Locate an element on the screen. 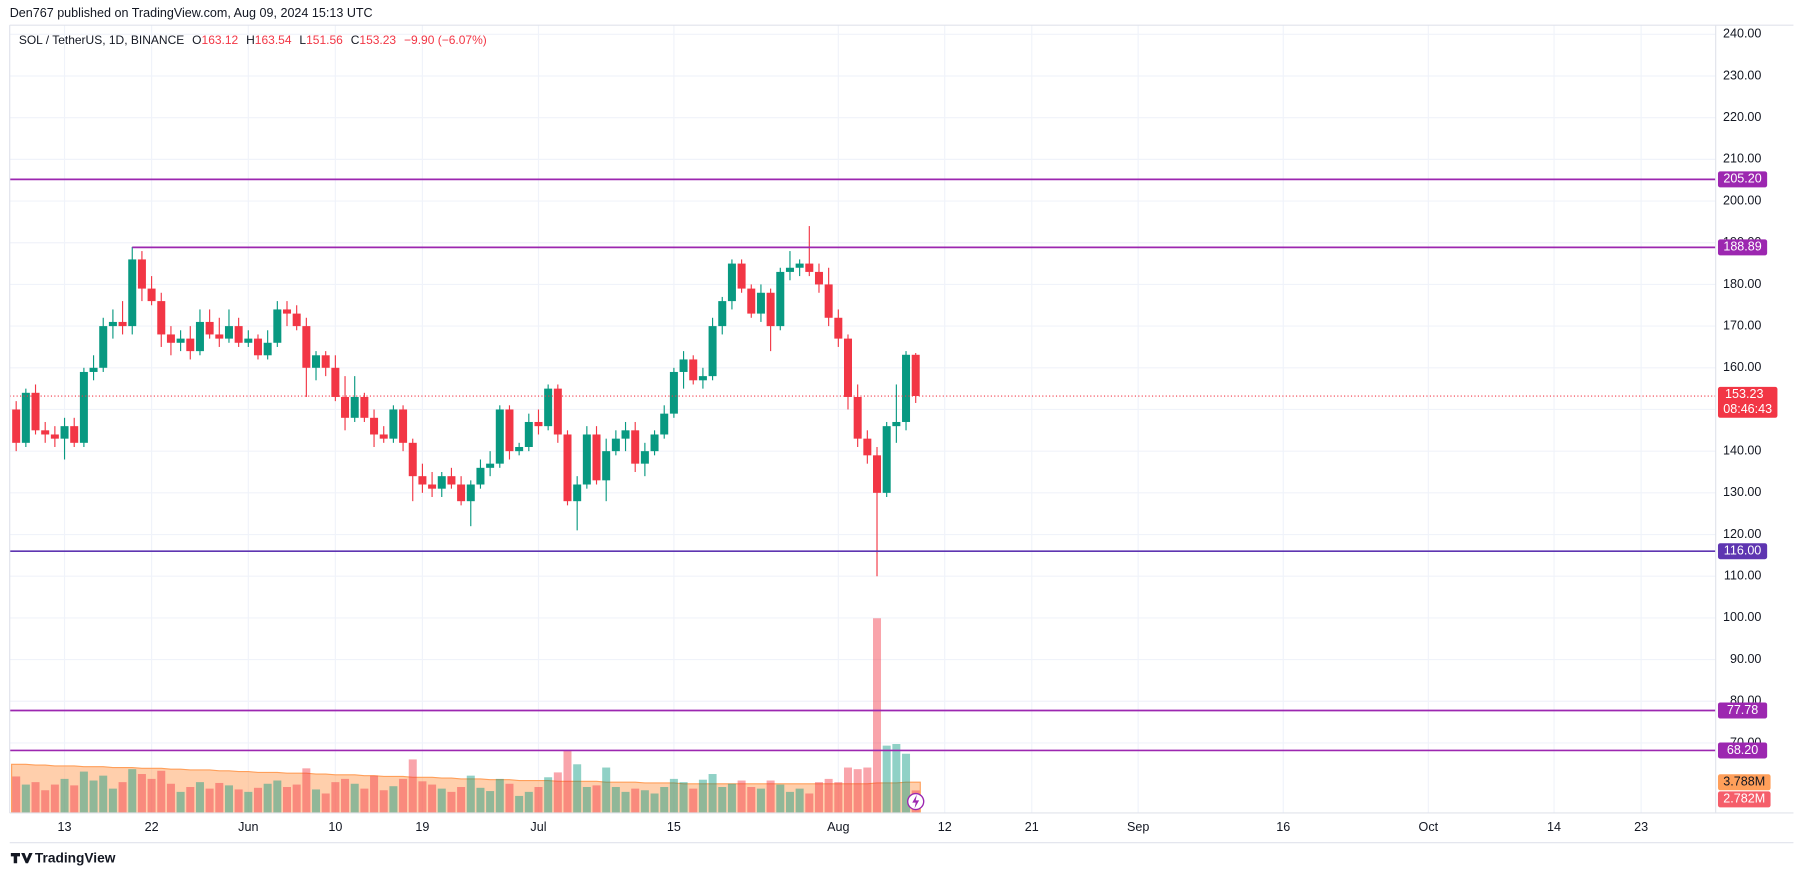 This screenshot has width=1794, height=877. last-price-bg is located at coordinates (1747, 402).